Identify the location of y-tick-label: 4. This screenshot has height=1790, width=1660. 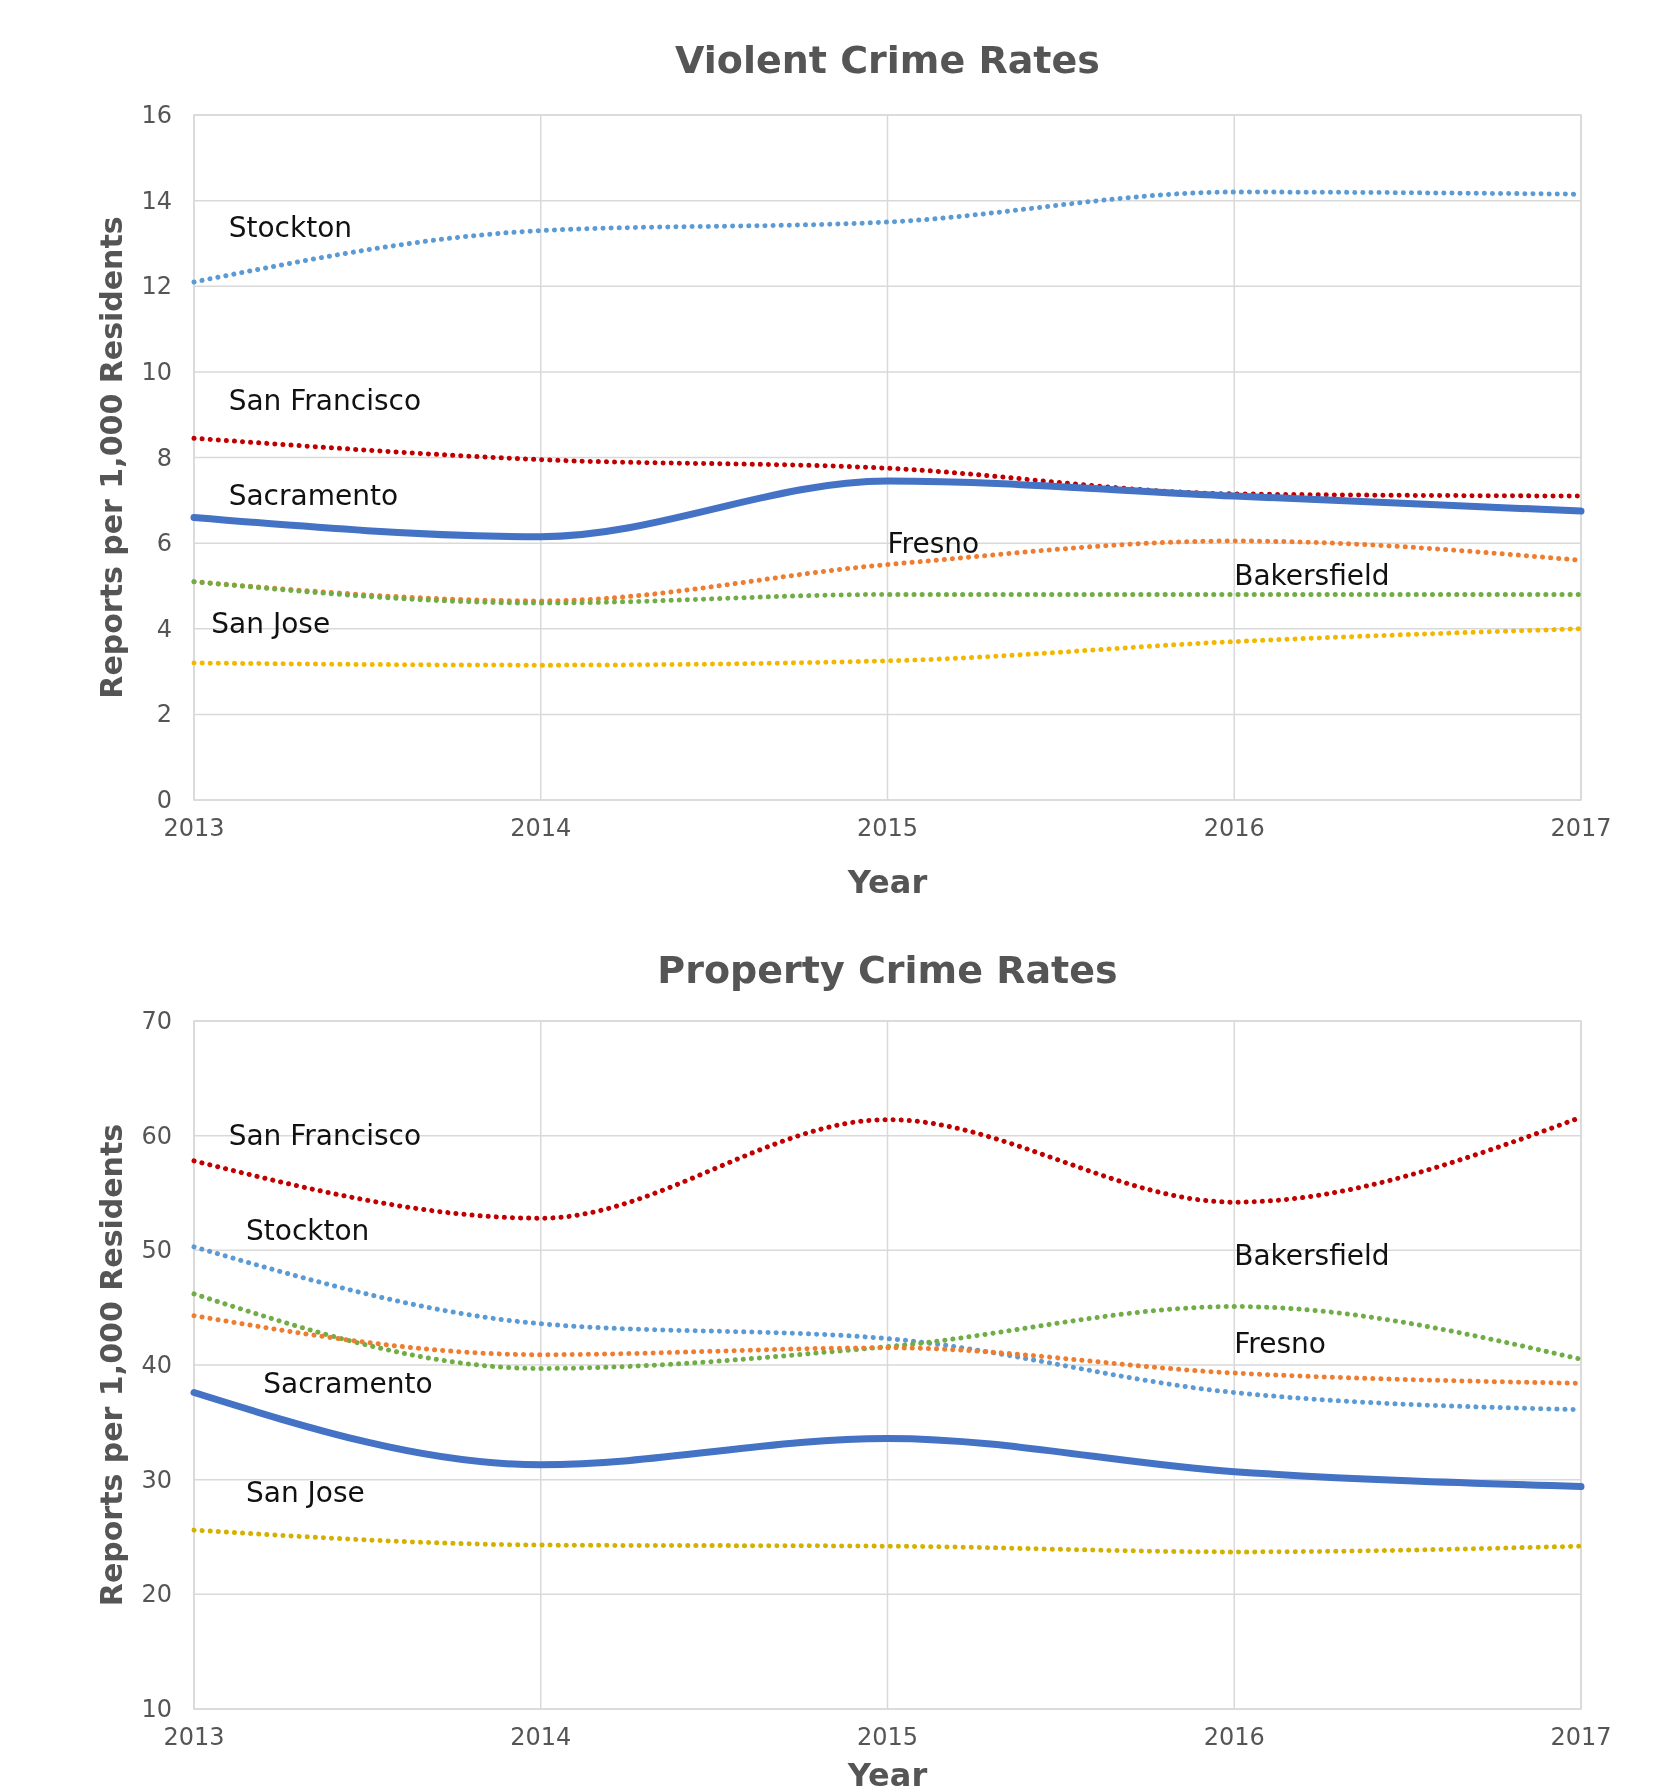
(164, 628).